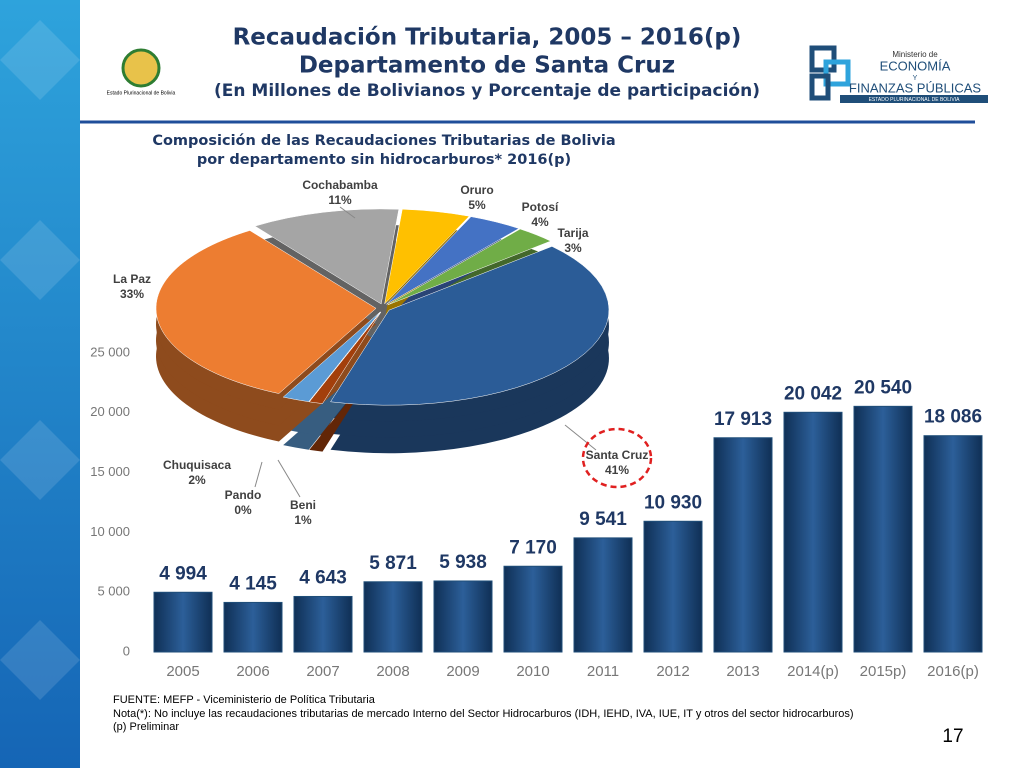 The height and width of the screenshot is (768, 1024). I want to click on slice-value: 11%, so click(340, 200).